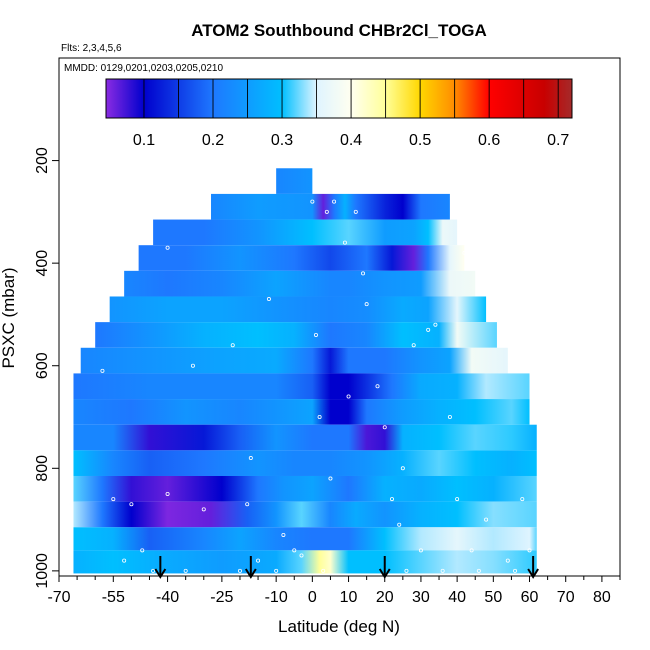 The image size is (650, 650). Describe the element at coordinates (113, 597) in the screenshot. I see `x-tick-label: -55` at that location.